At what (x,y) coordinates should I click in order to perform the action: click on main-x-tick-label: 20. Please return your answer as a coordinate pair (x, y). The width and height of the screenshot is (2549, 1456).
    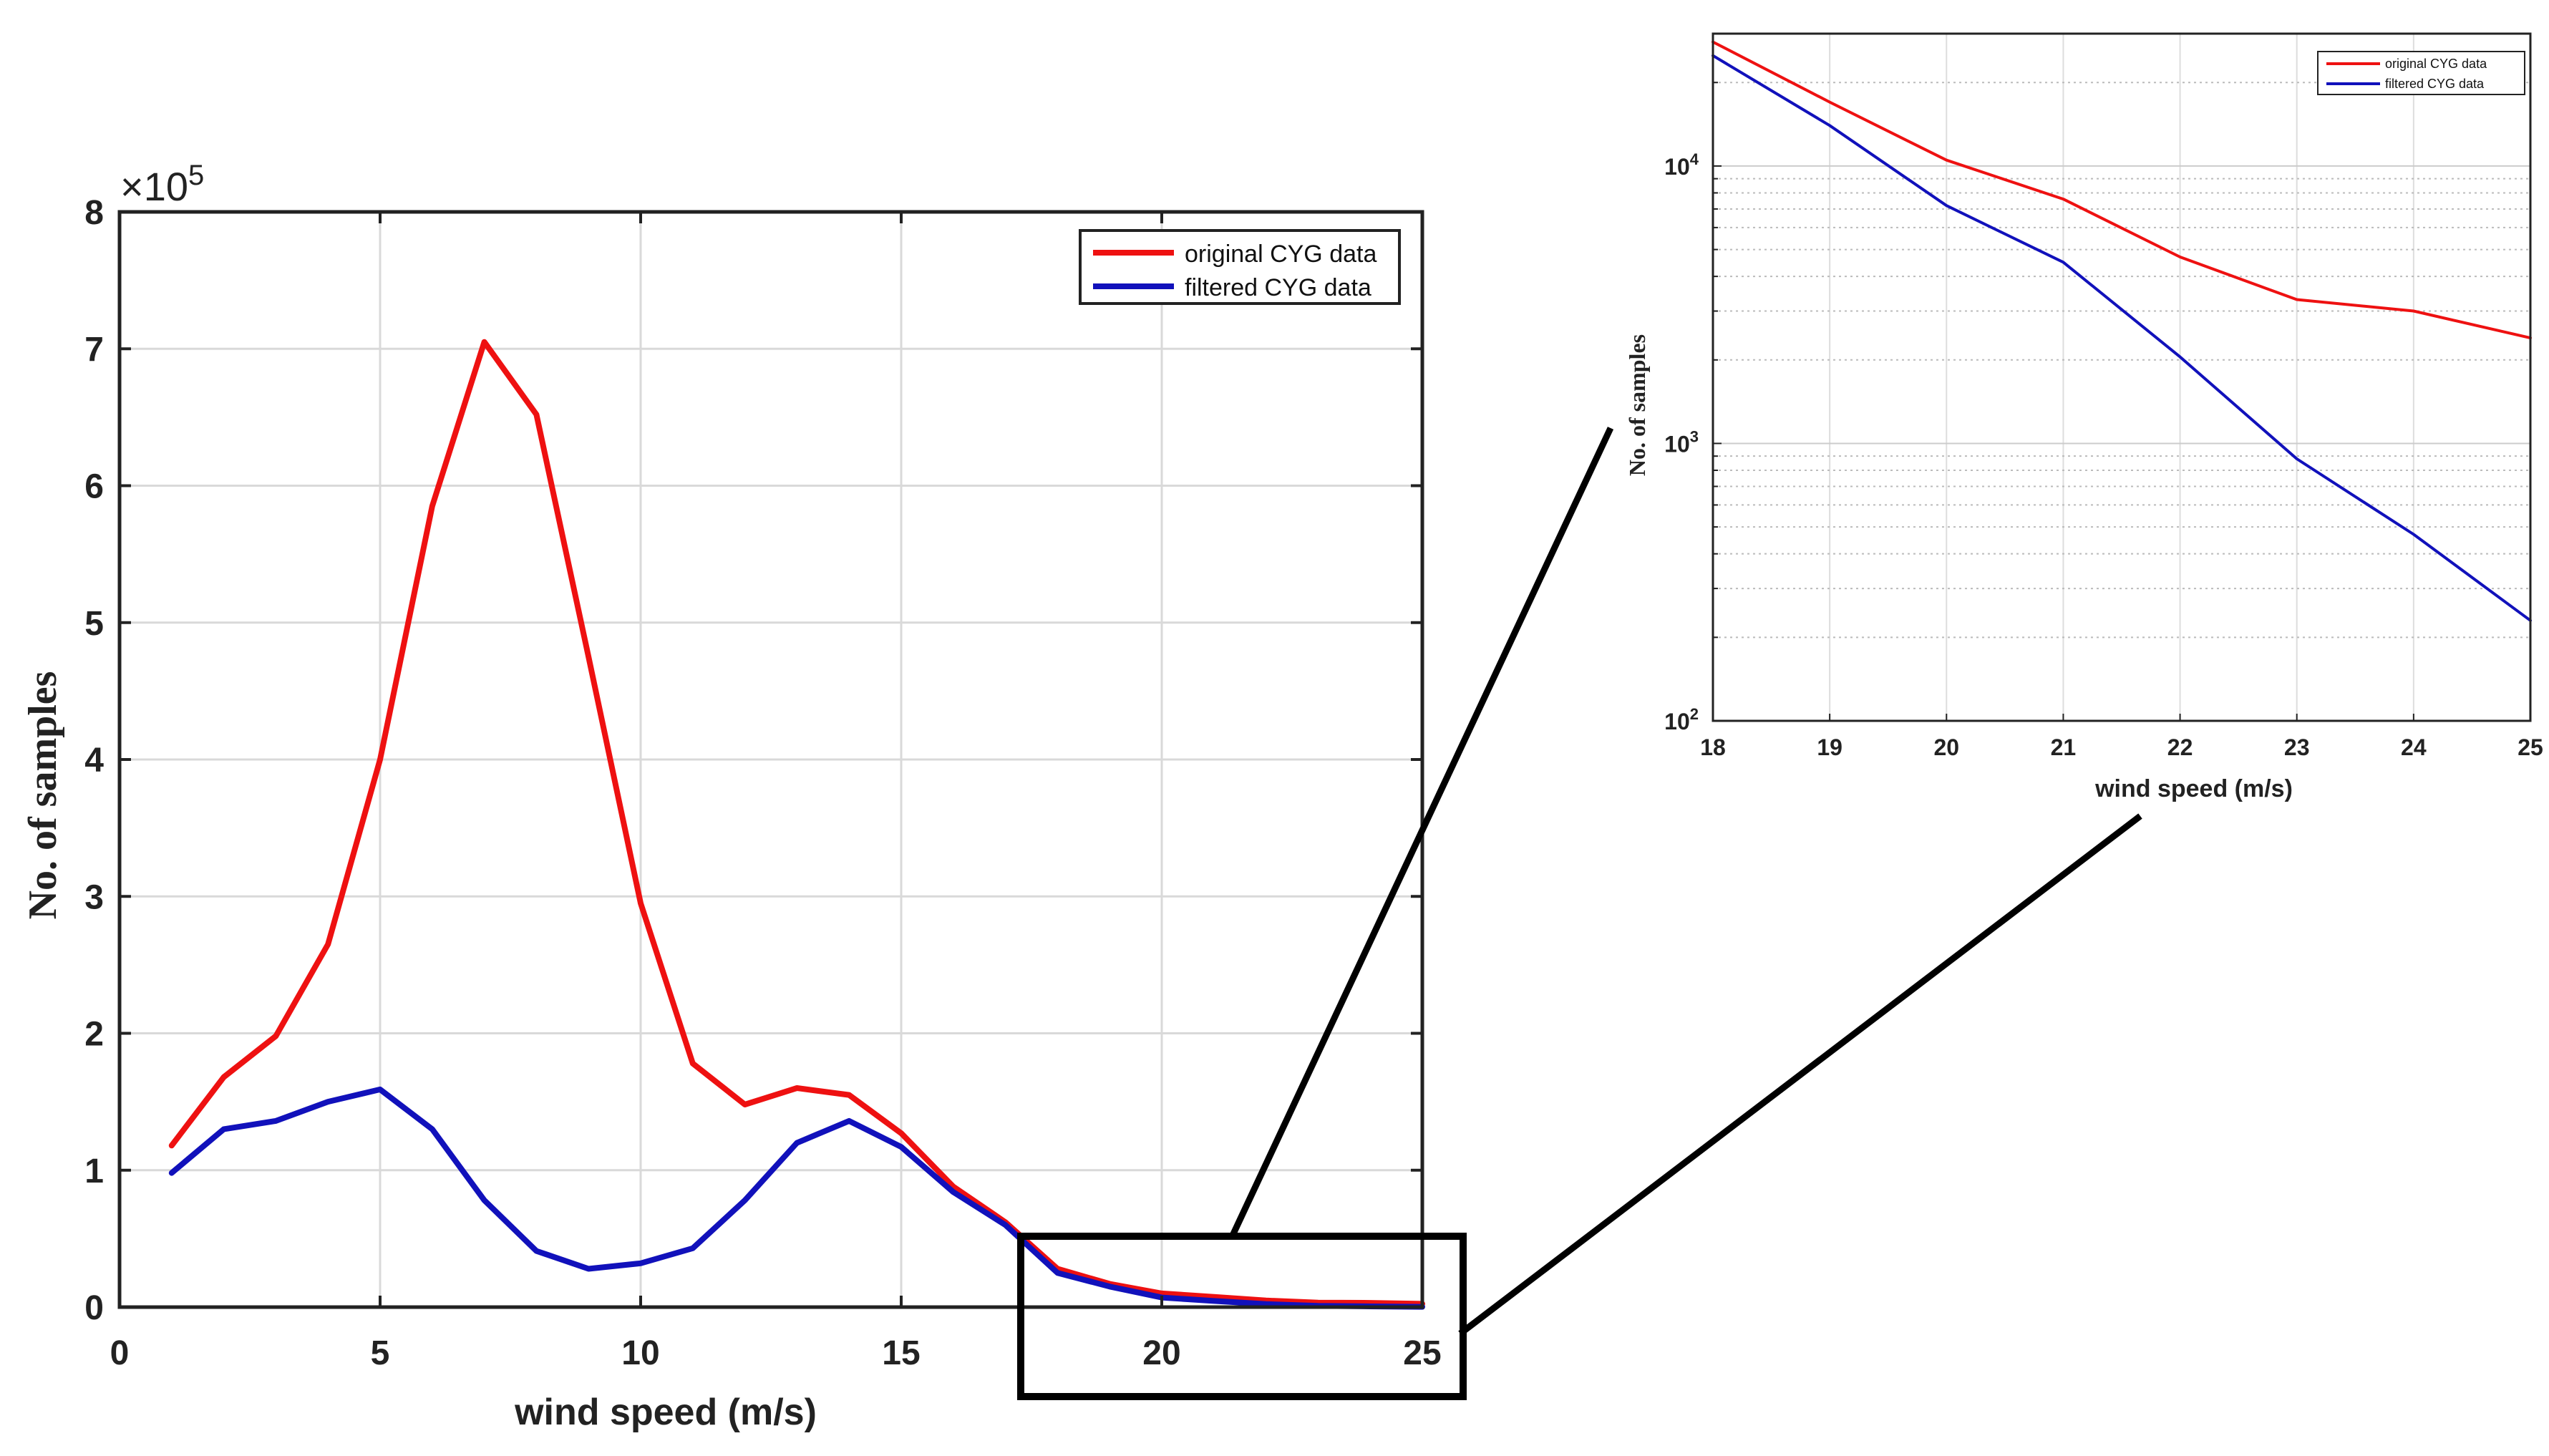
    Looking at the image, I should click on (1161, 1353).